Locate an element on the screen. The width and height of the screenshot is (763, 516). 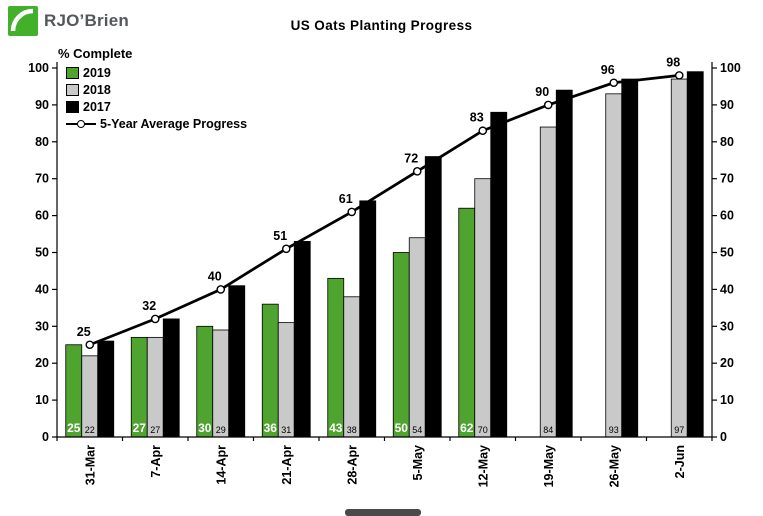
svg-text: 2-Jun is located at coordinates (680, 461).